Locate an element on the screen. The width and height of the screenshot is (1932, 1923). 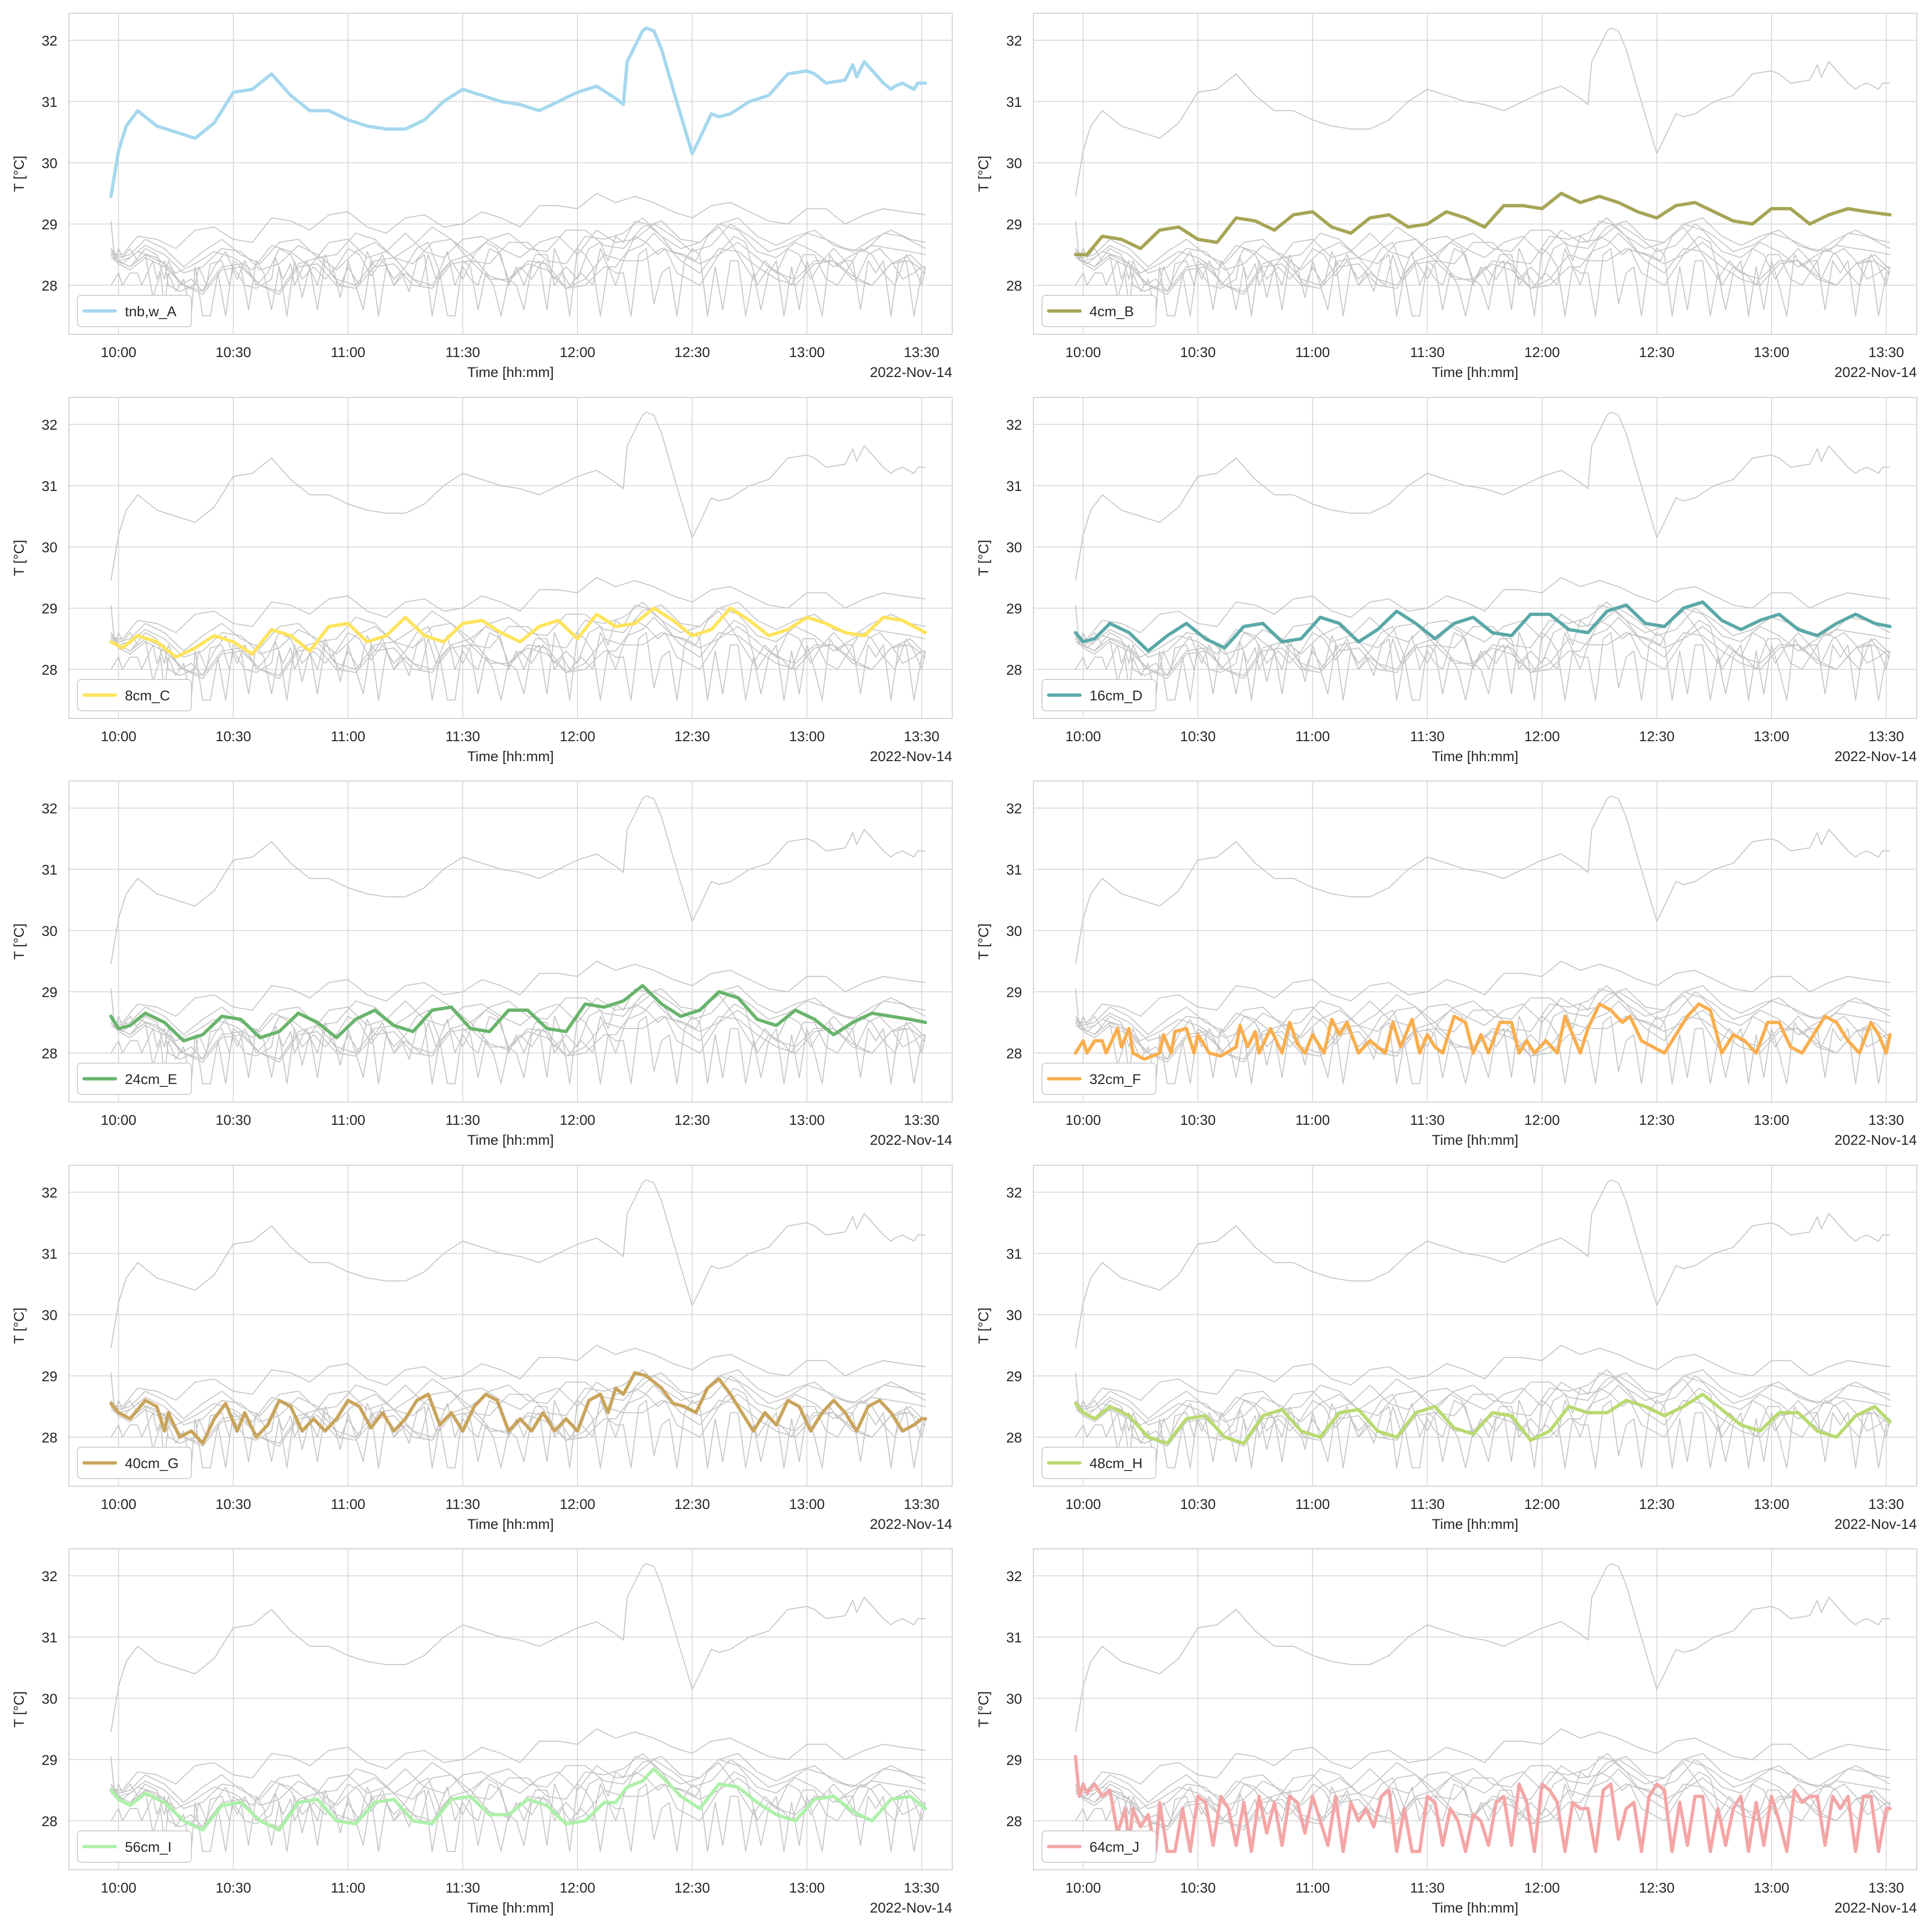
series-line-24cm_E is located at coordinates (518, 1013).